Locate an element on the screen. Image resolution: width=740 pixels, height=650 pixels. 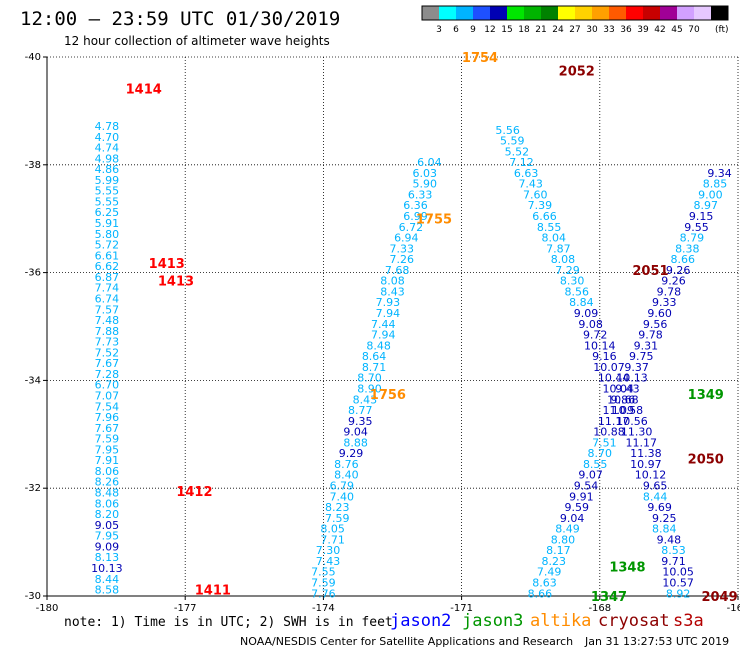
colorbar-tick-label: 42 is located at coordinates (659, 30).